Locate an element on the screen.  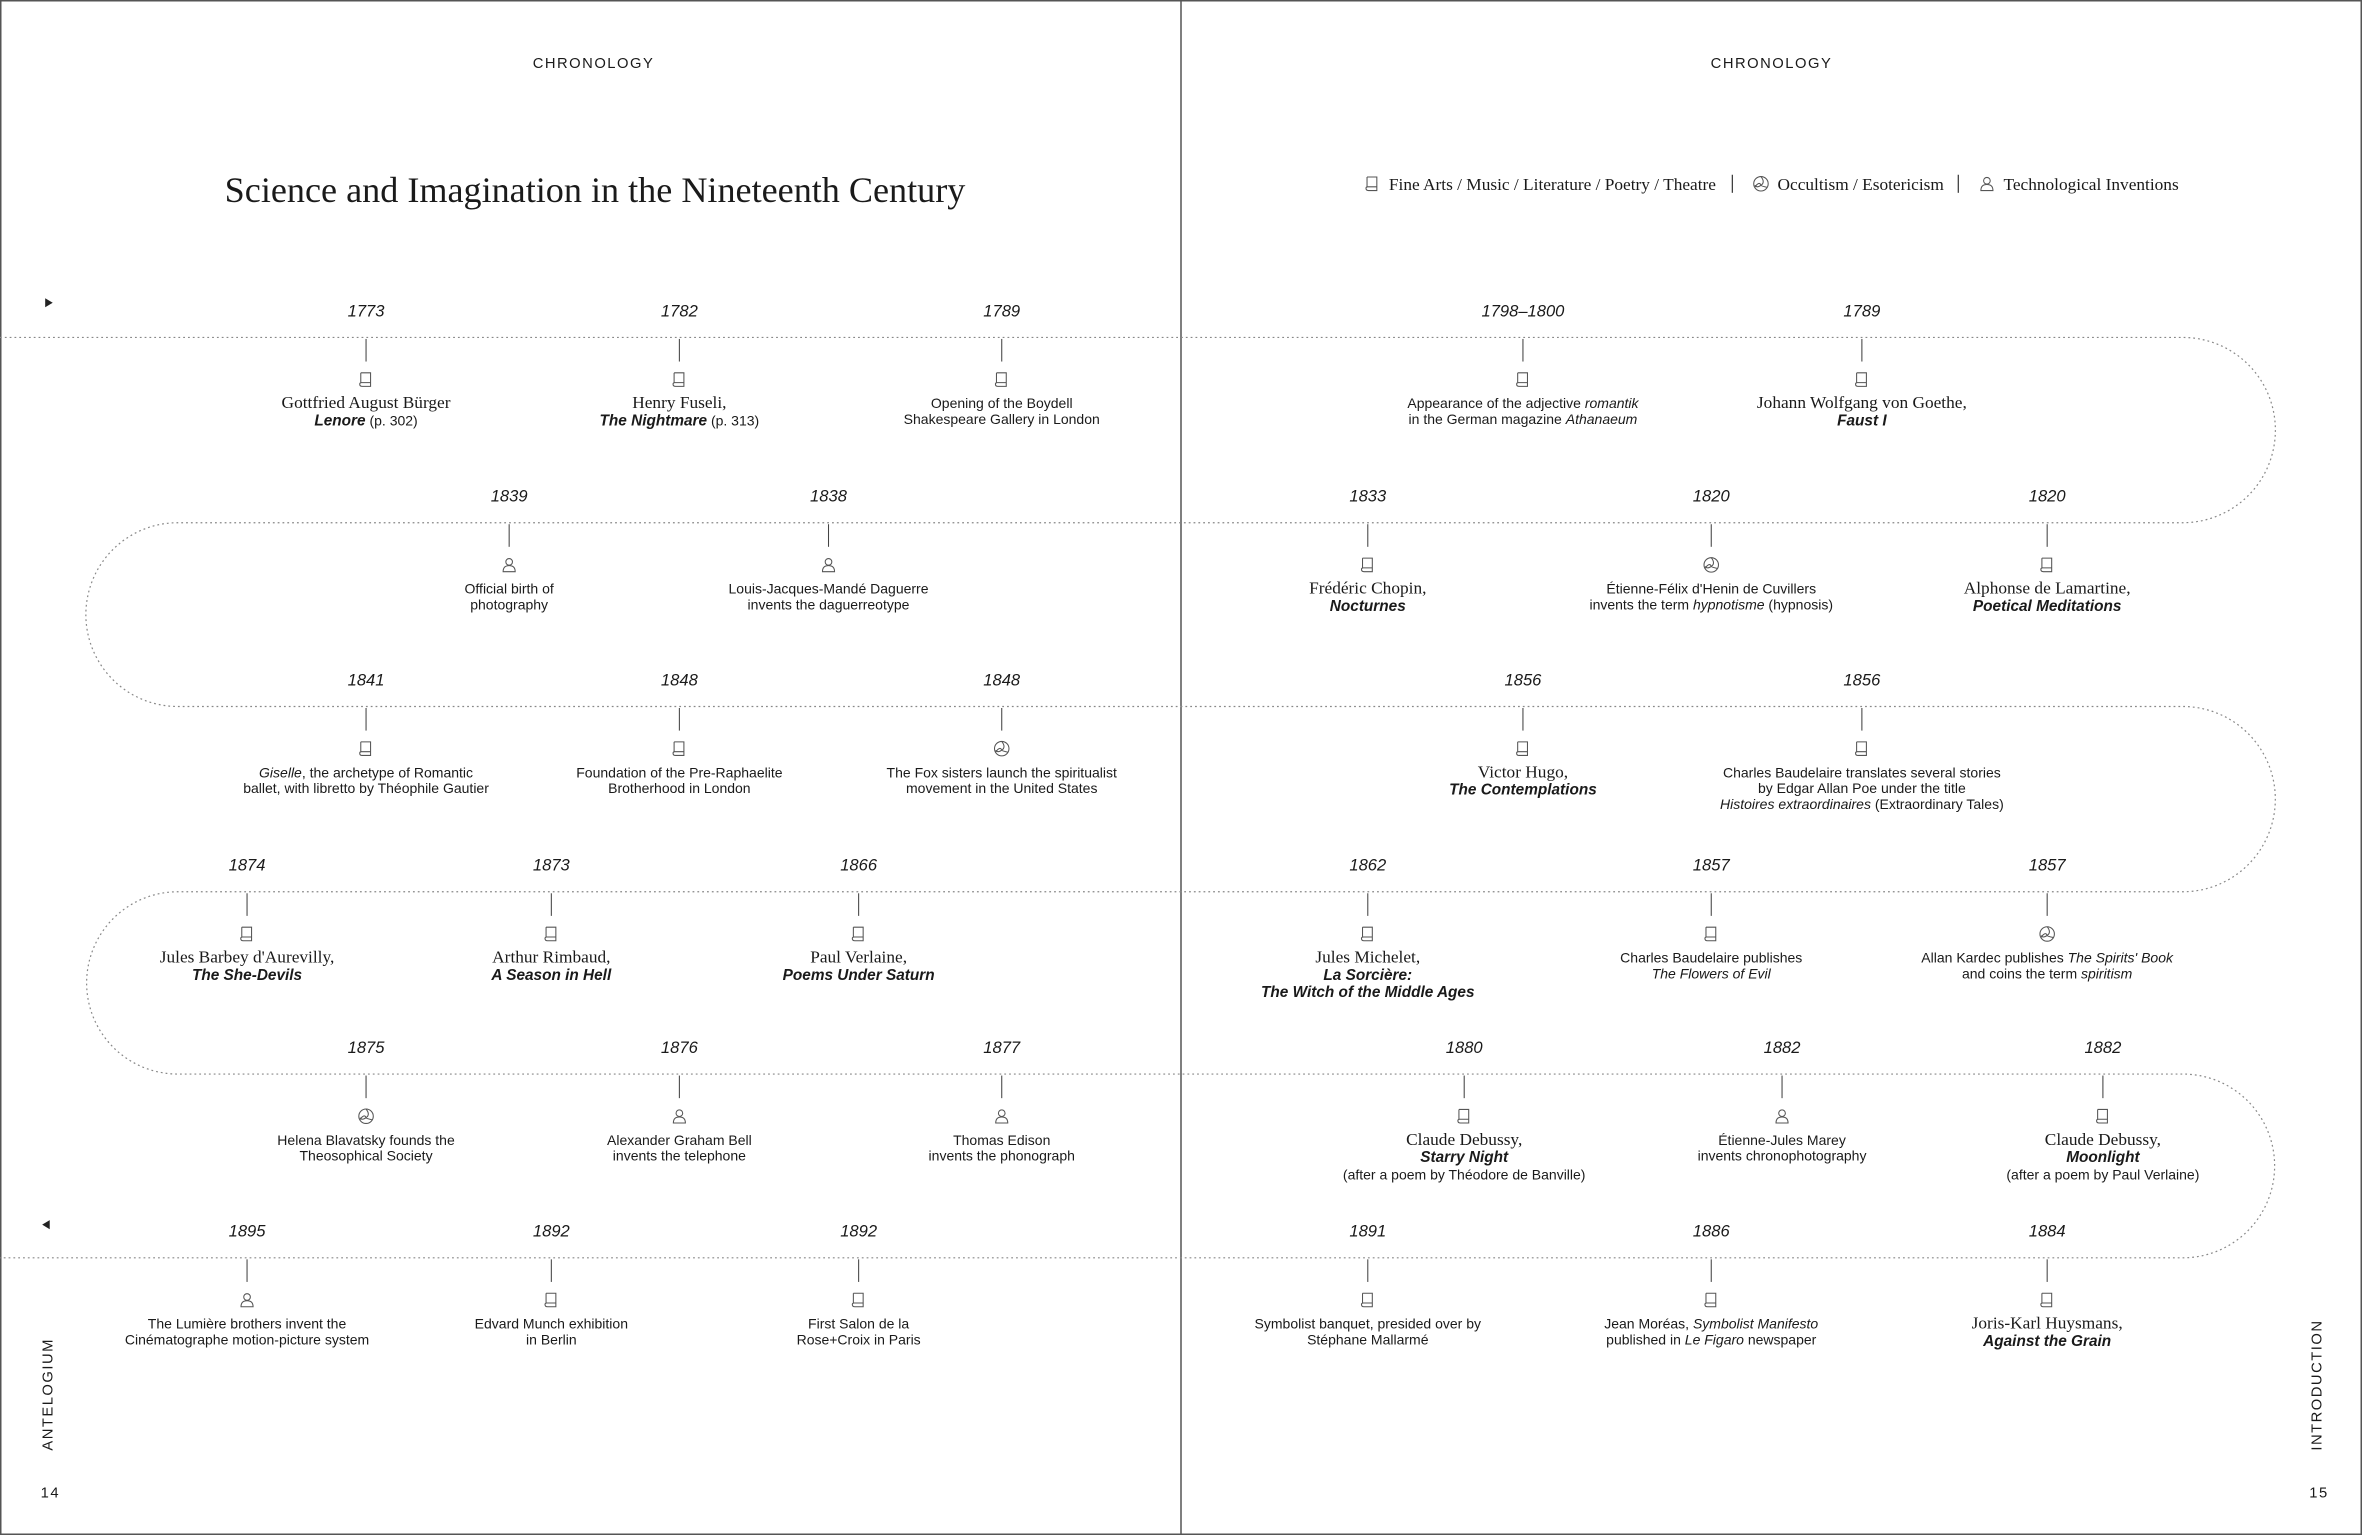
event-year: 1839 is located at coordinates (509, 496).